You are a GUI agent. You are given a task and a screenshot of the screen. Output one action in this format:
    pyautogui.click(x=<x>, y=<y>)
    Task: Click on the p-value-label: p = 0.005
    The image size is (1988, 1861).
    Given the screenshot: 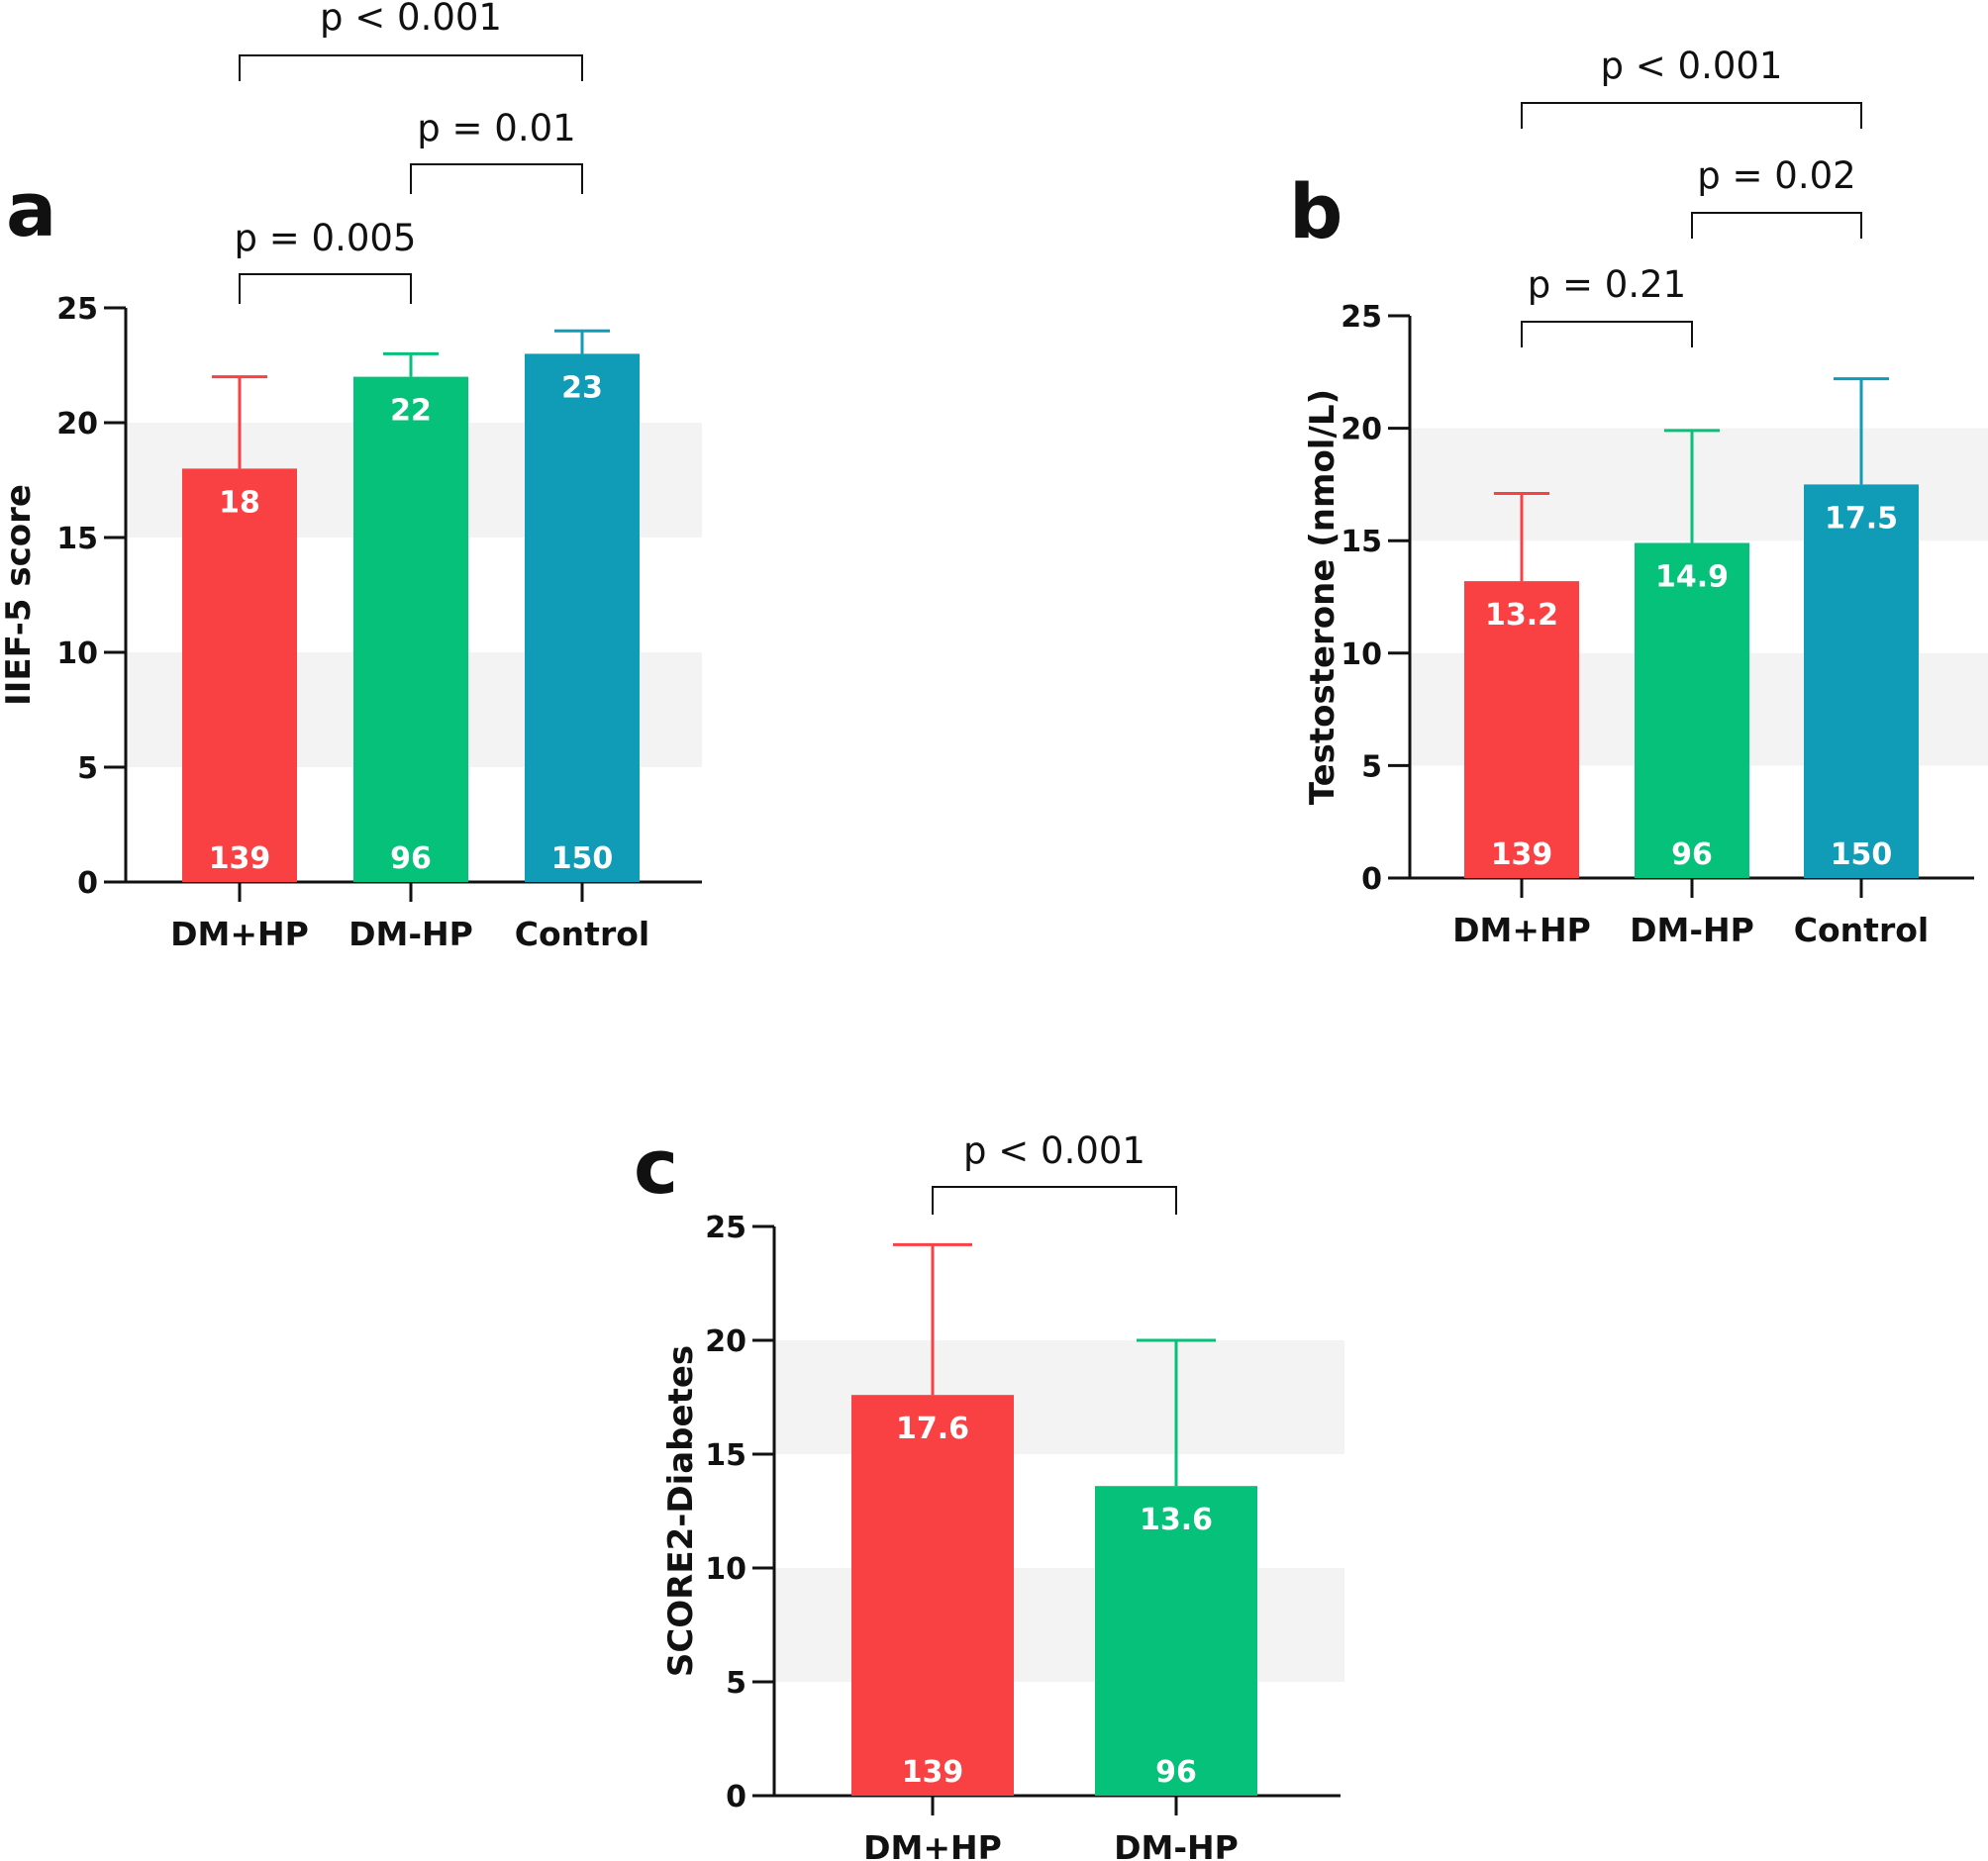 What is the action you would take?
    pyautogui.click(x=326, y=238)
    